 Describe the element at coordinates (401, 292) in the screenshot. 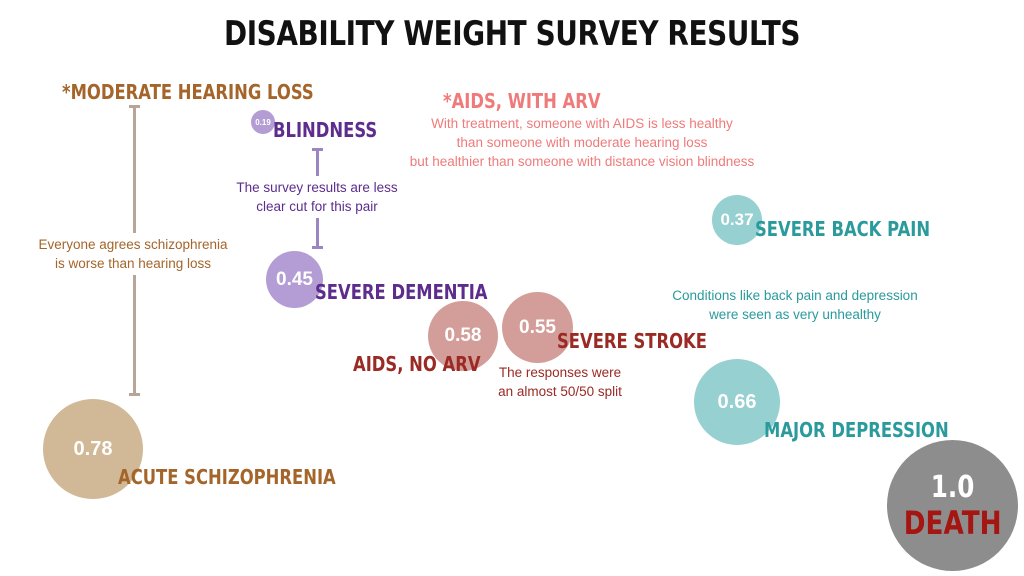

I see `label-severe-dementia: SEVERE DEMENTIA` at that location.